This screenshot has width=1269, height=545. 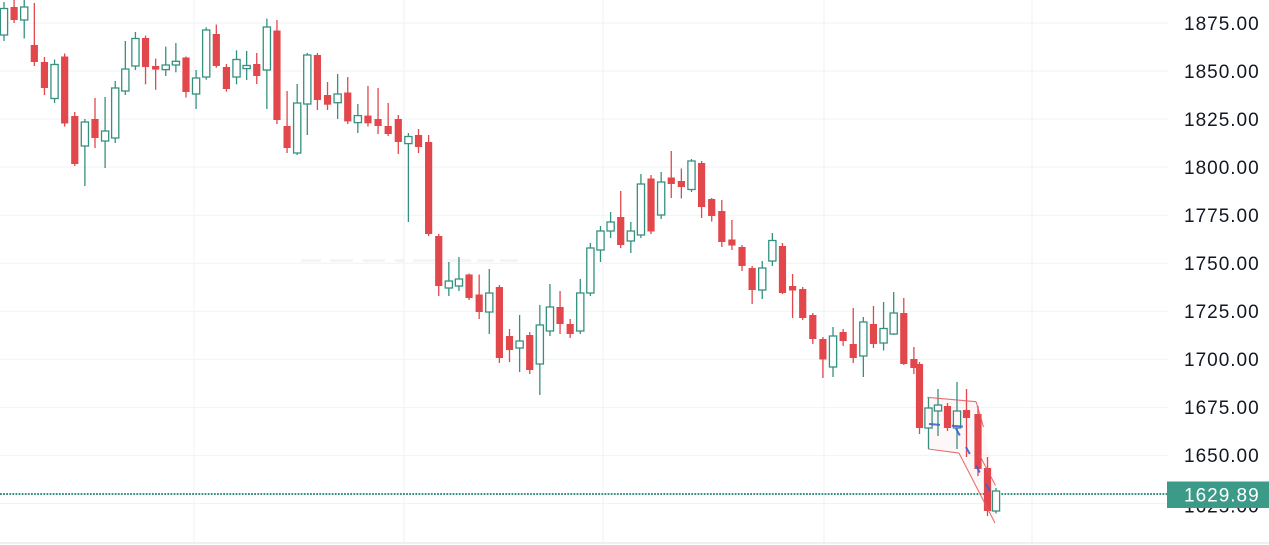 What do you see at coordinates (1222, 72) in the screenshot?
I see `svg-text: 1850.00` at bounding box center [1222, 72].